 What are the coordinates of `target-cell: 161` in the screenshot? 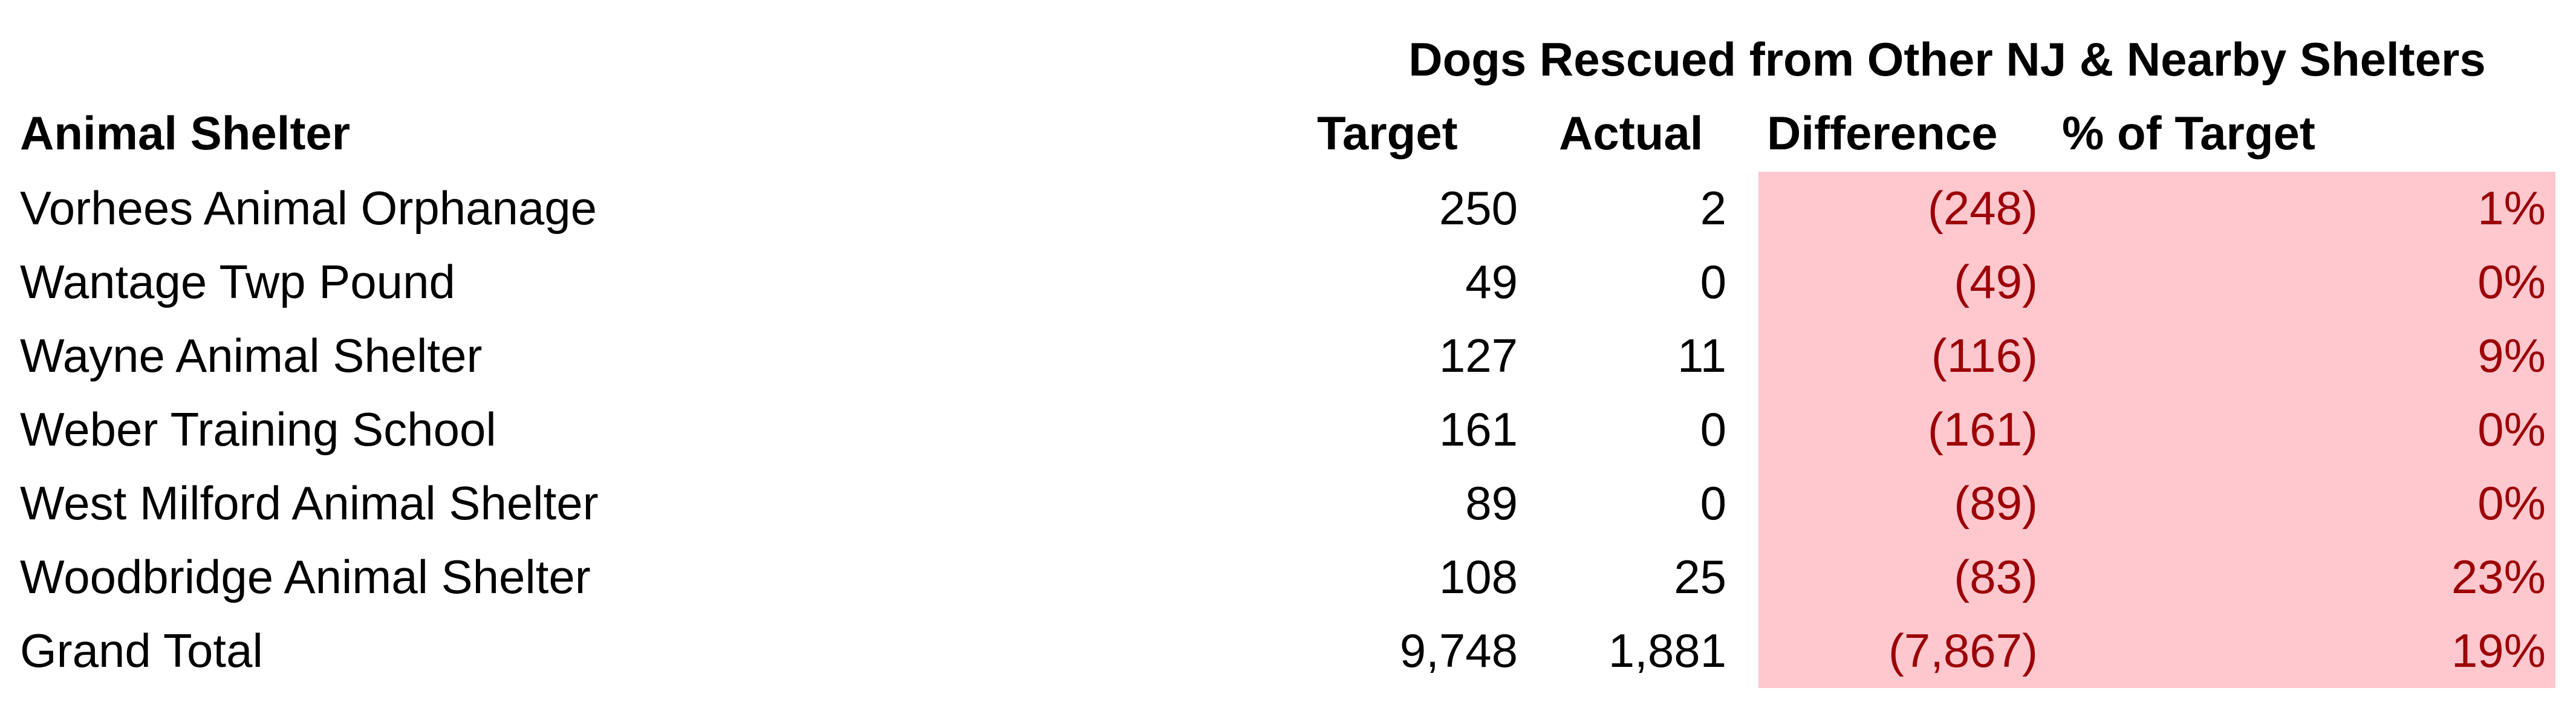 It's located at (1479, 429).